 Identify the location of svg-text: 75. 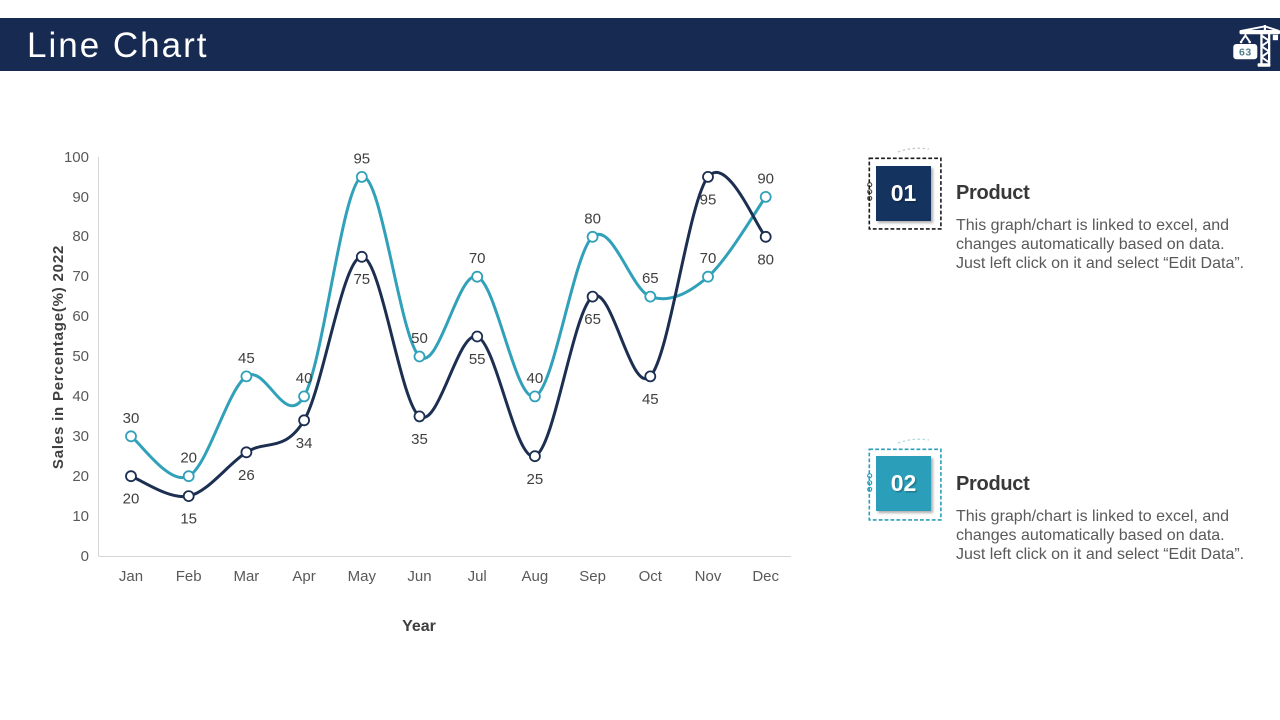
(361, 279).